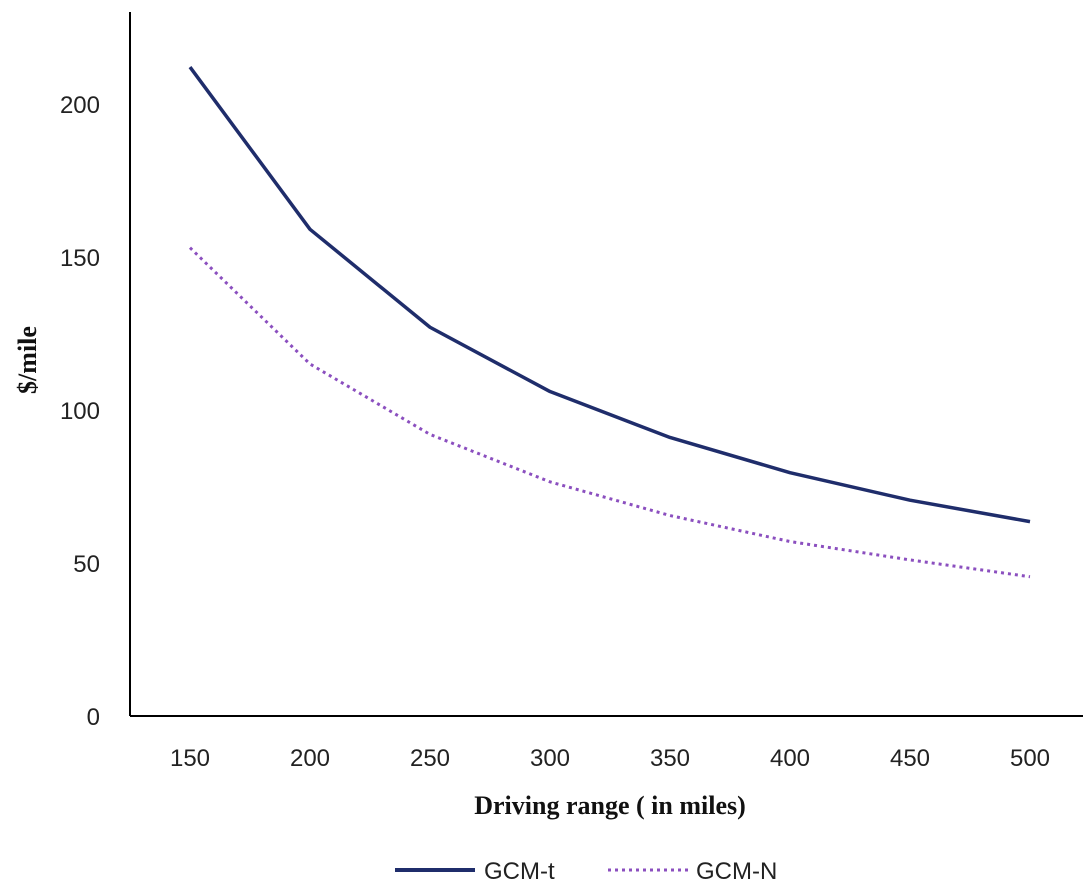  I want to click on x-tick-label: 450, so click(910, 758).